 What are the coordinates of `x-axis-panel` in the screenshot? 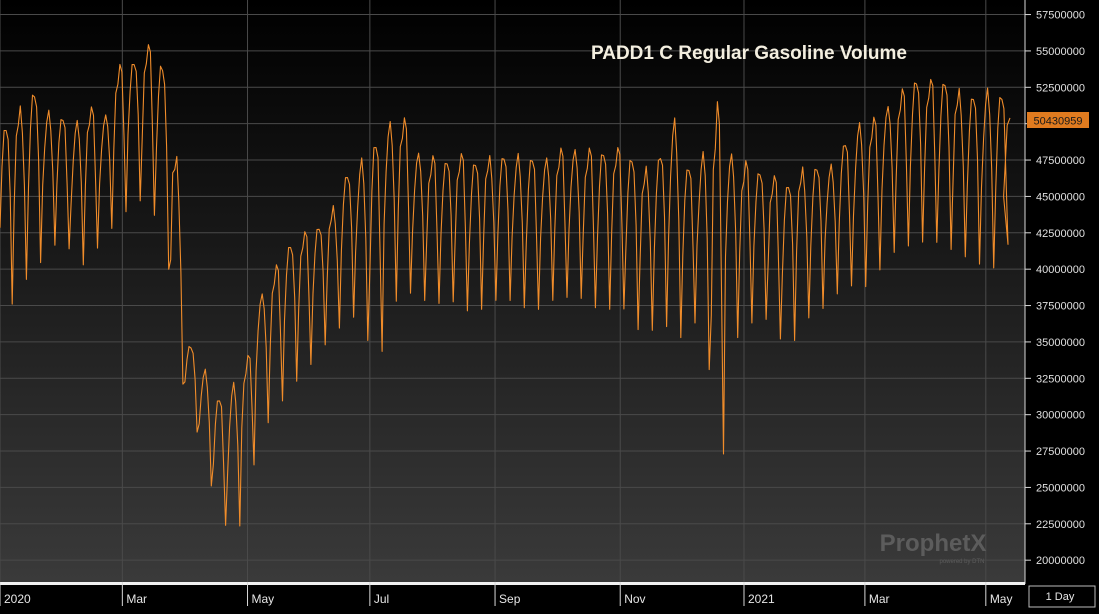 It's located at (512, 595).